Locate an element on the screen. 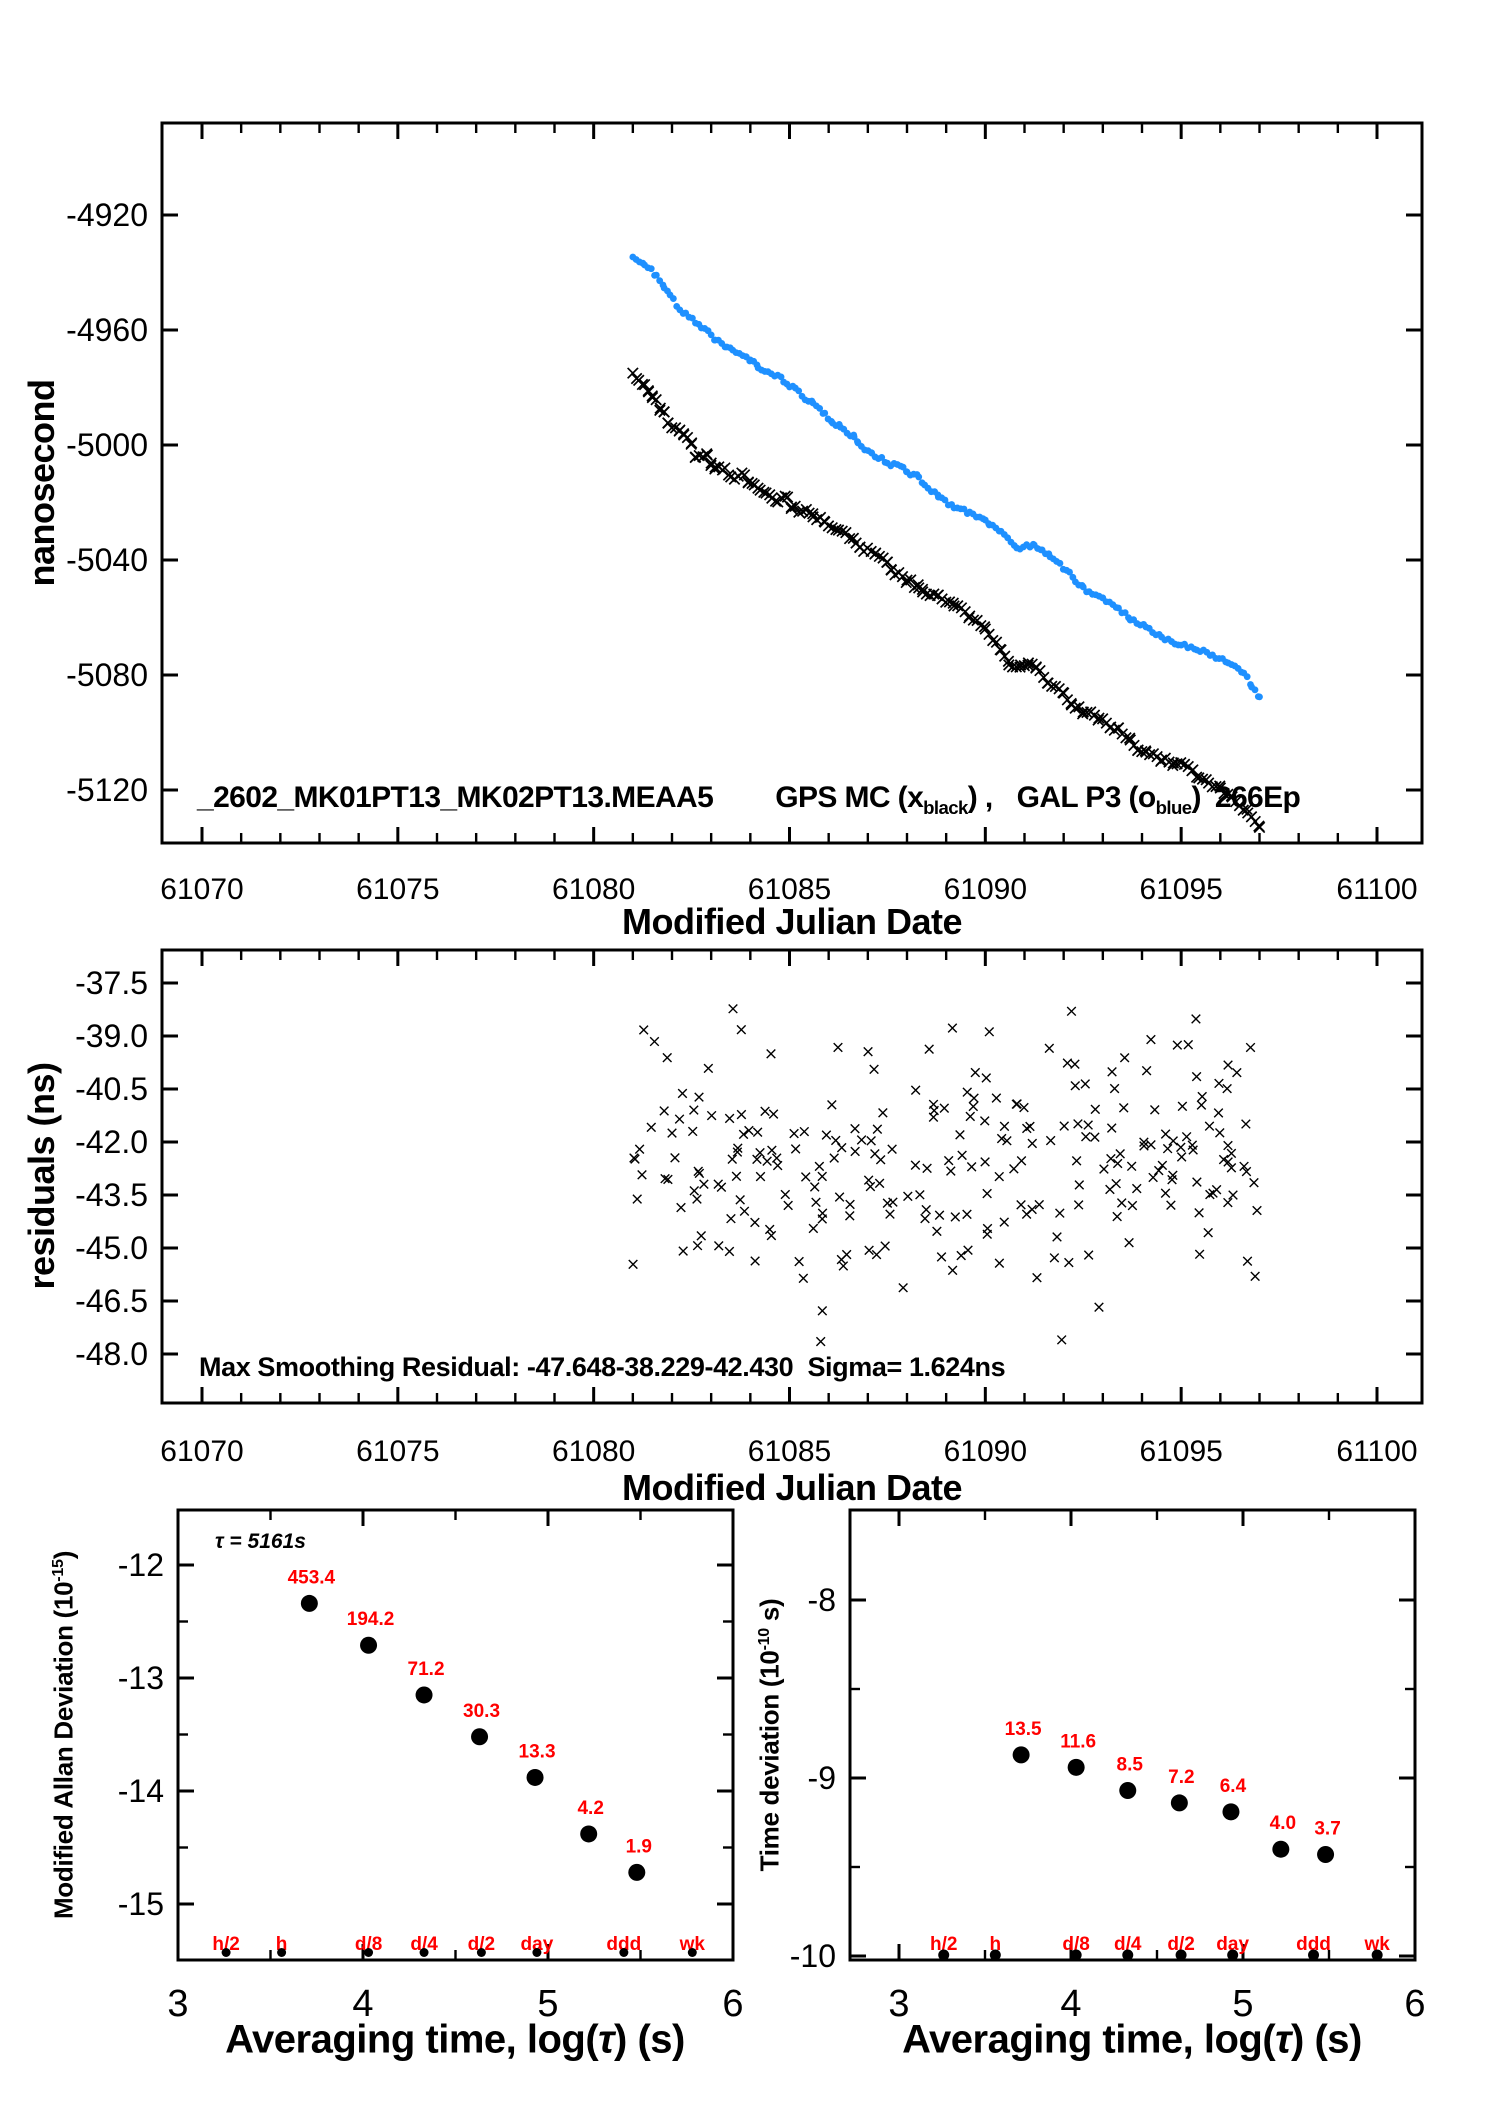  residuals-panel-x-tick-label: 61085 is located at coordinates (789, 1451).